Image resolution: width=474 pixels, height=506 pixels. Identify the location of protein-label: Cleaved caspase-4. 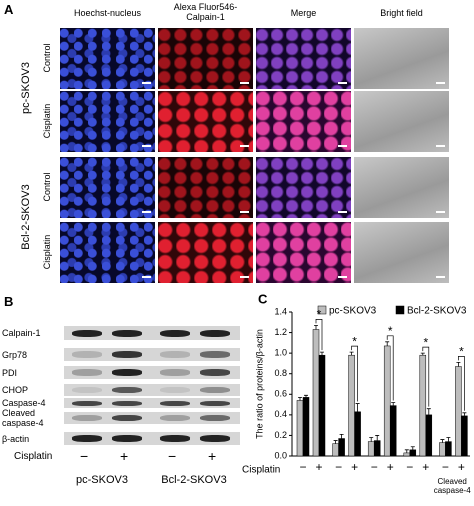
(23, 418).